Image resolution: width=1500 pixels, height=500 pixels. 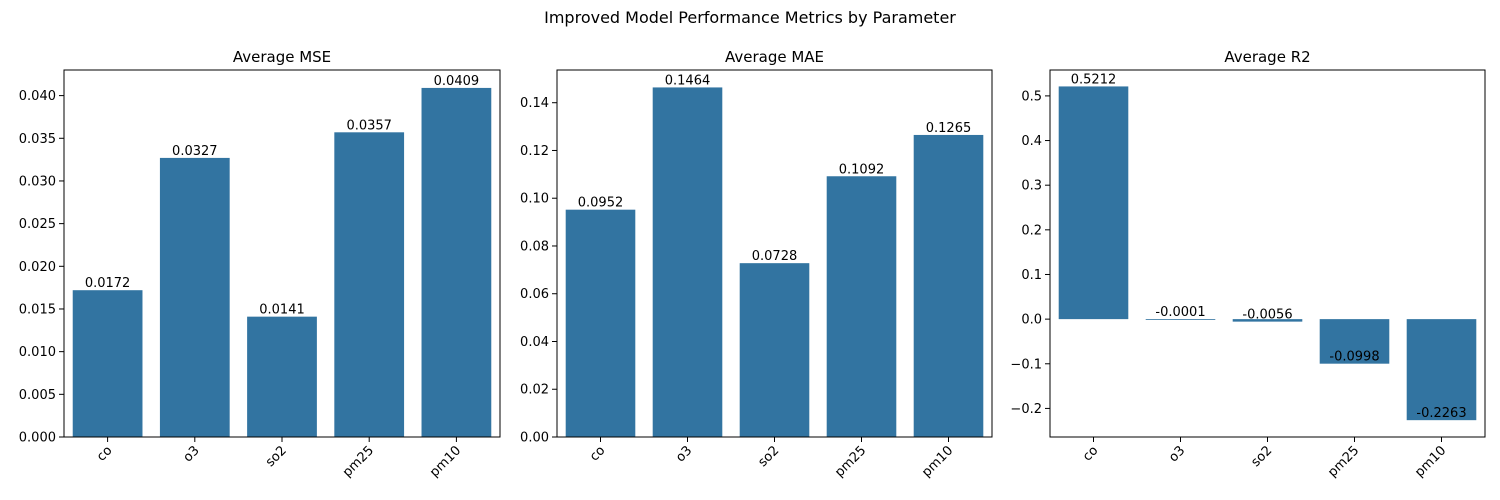 I want to click on data-label: 0.0409, so click(x=457, y=81).